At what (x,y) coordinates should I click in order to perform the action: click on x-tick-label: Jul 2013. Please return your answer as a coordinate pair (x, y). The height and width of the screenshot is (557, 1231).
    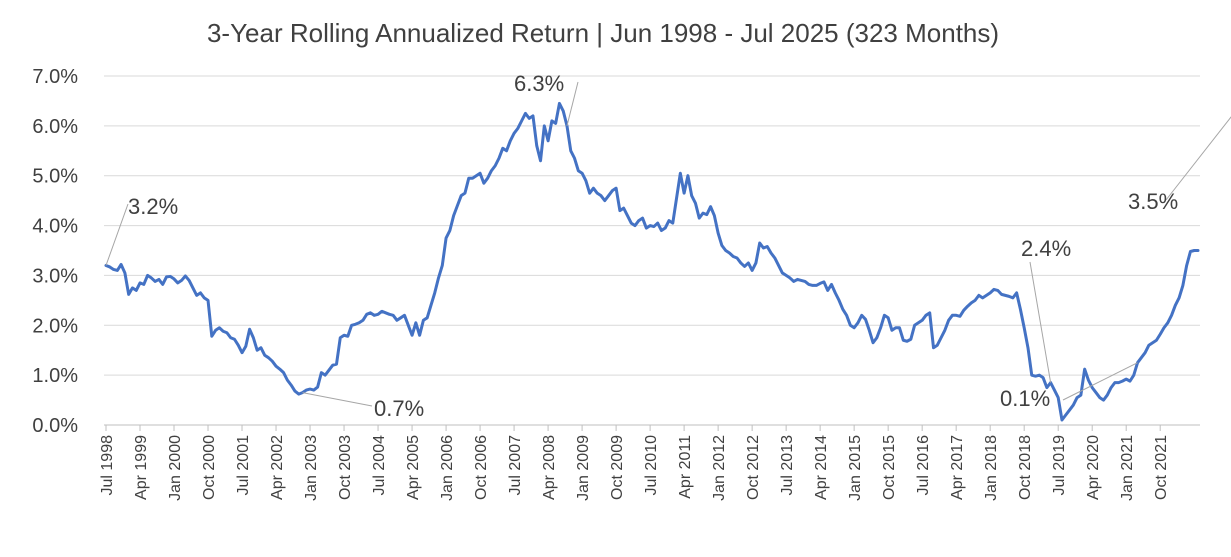
    Looking at the image, I should click on (787, 465).